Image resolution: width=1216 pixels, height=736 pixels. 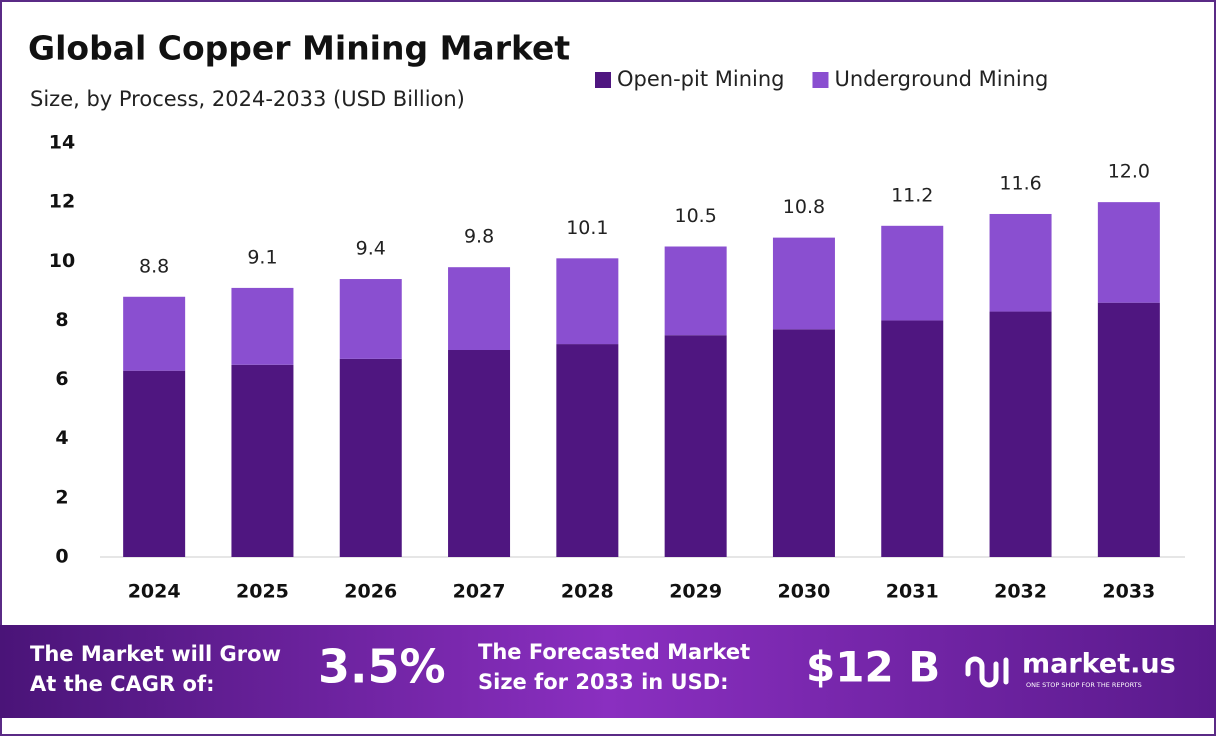 I want to click on value-label: 10.8, so click(x=804, y=207).